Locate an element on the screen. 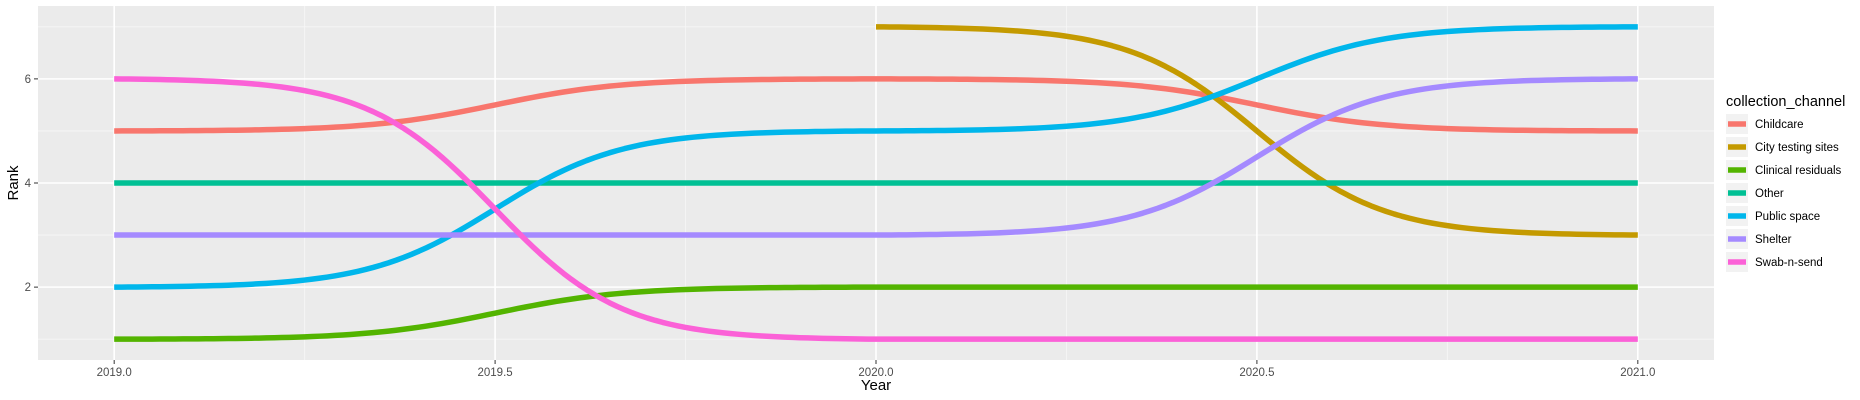  x-tick-label: 2021.0 is located at coordinates (1637, 373).